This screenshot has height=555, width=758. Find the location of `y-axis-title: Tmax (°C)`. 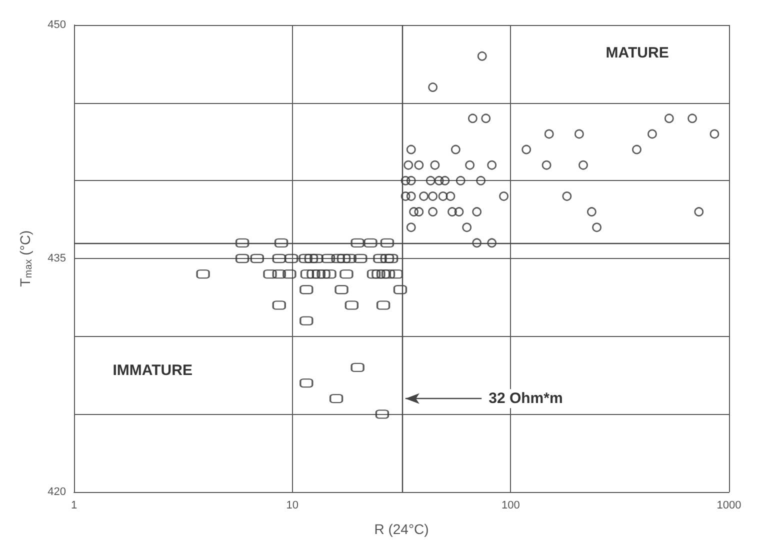

y-axis-title: Tmax (°C) is located at coordinates (25, 258).